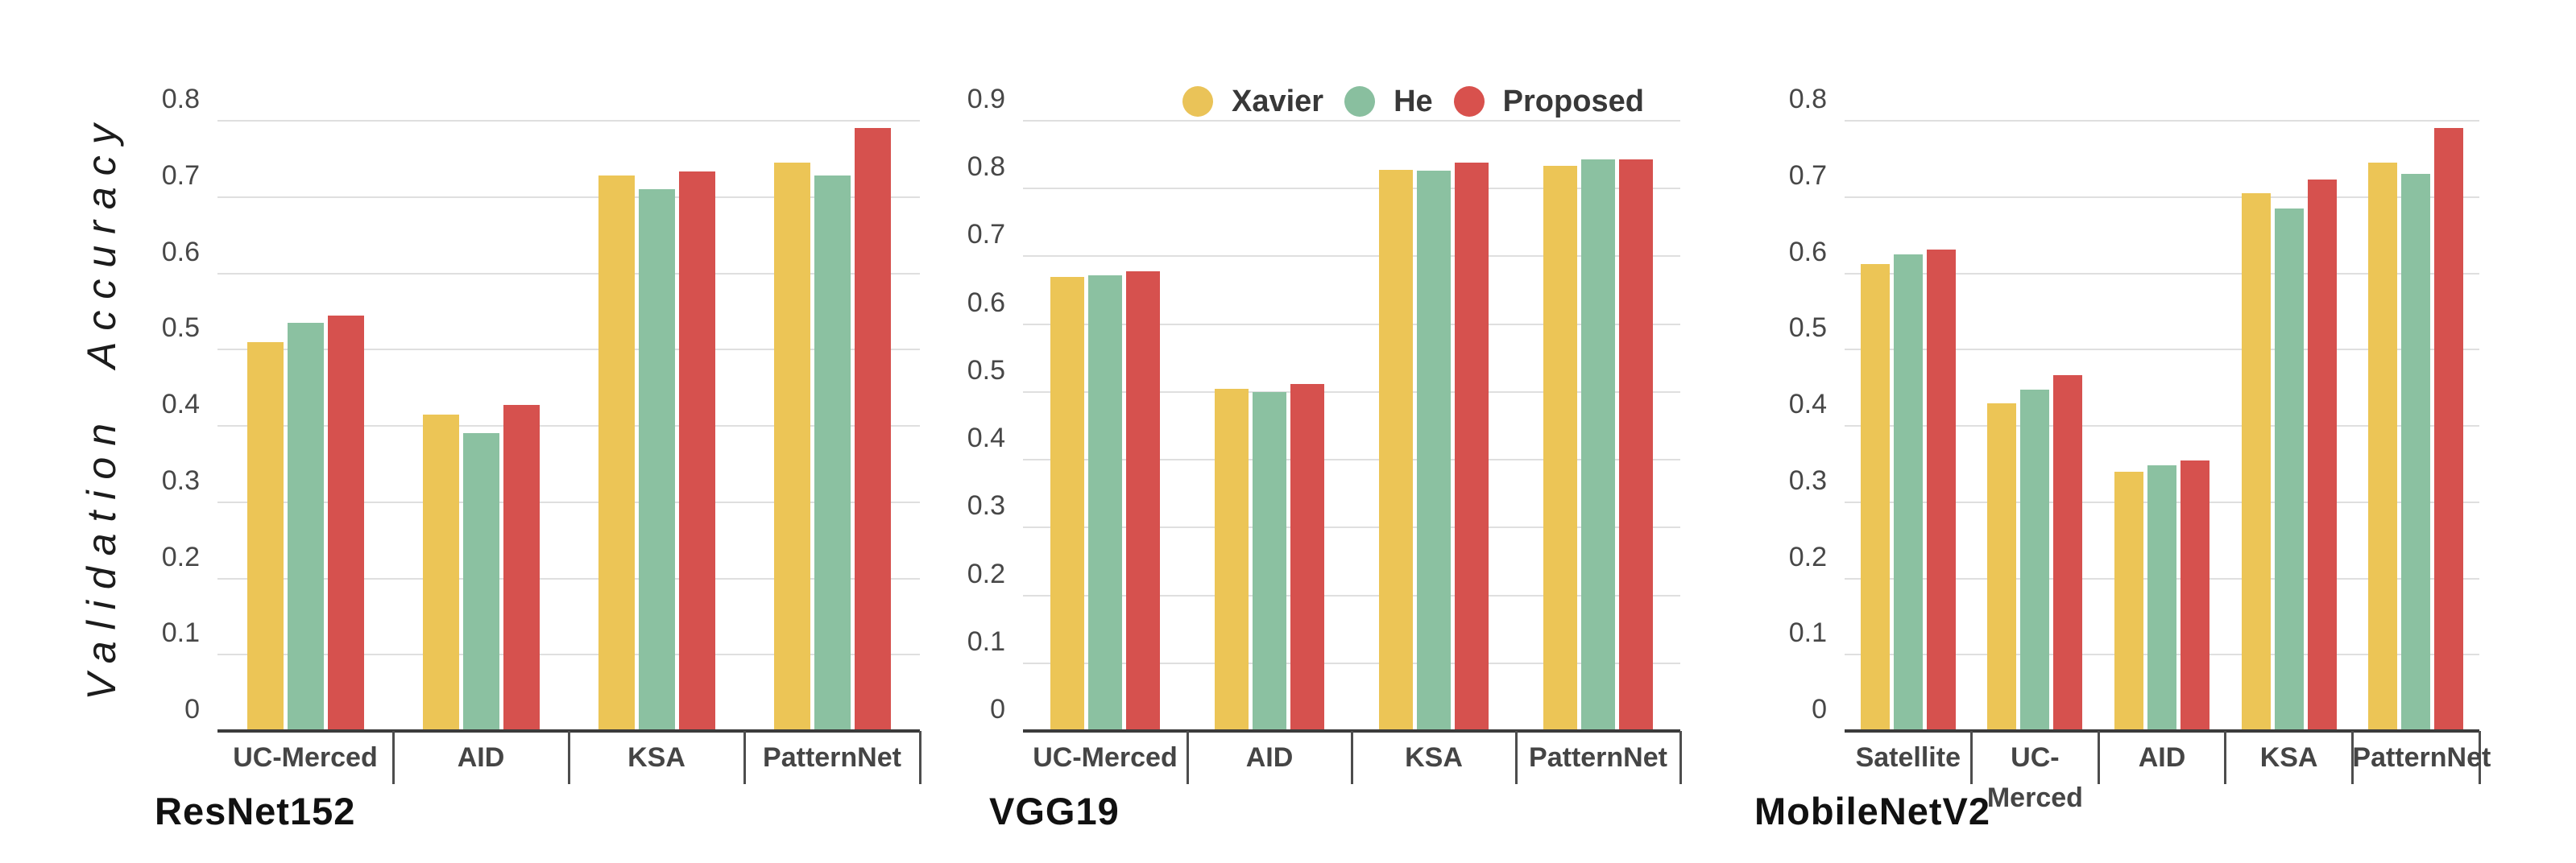 This screenshot has height=863, width=2576. What do you see at coordinates (1908, 757) in the screenshot?
I see `x-label-satellite: Satellite` at bounding box center [1908, 757].